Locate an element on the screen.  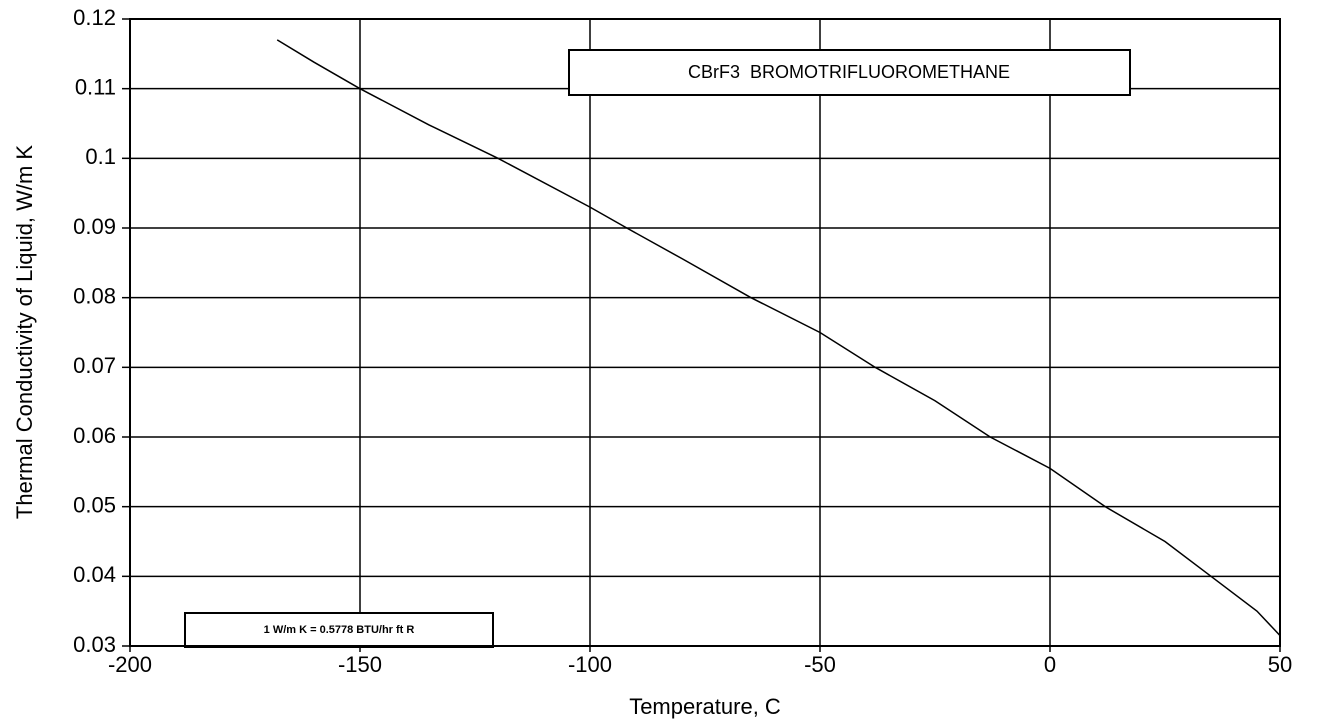
x-tick-label: 50 is located at coordinates (1280, 664).